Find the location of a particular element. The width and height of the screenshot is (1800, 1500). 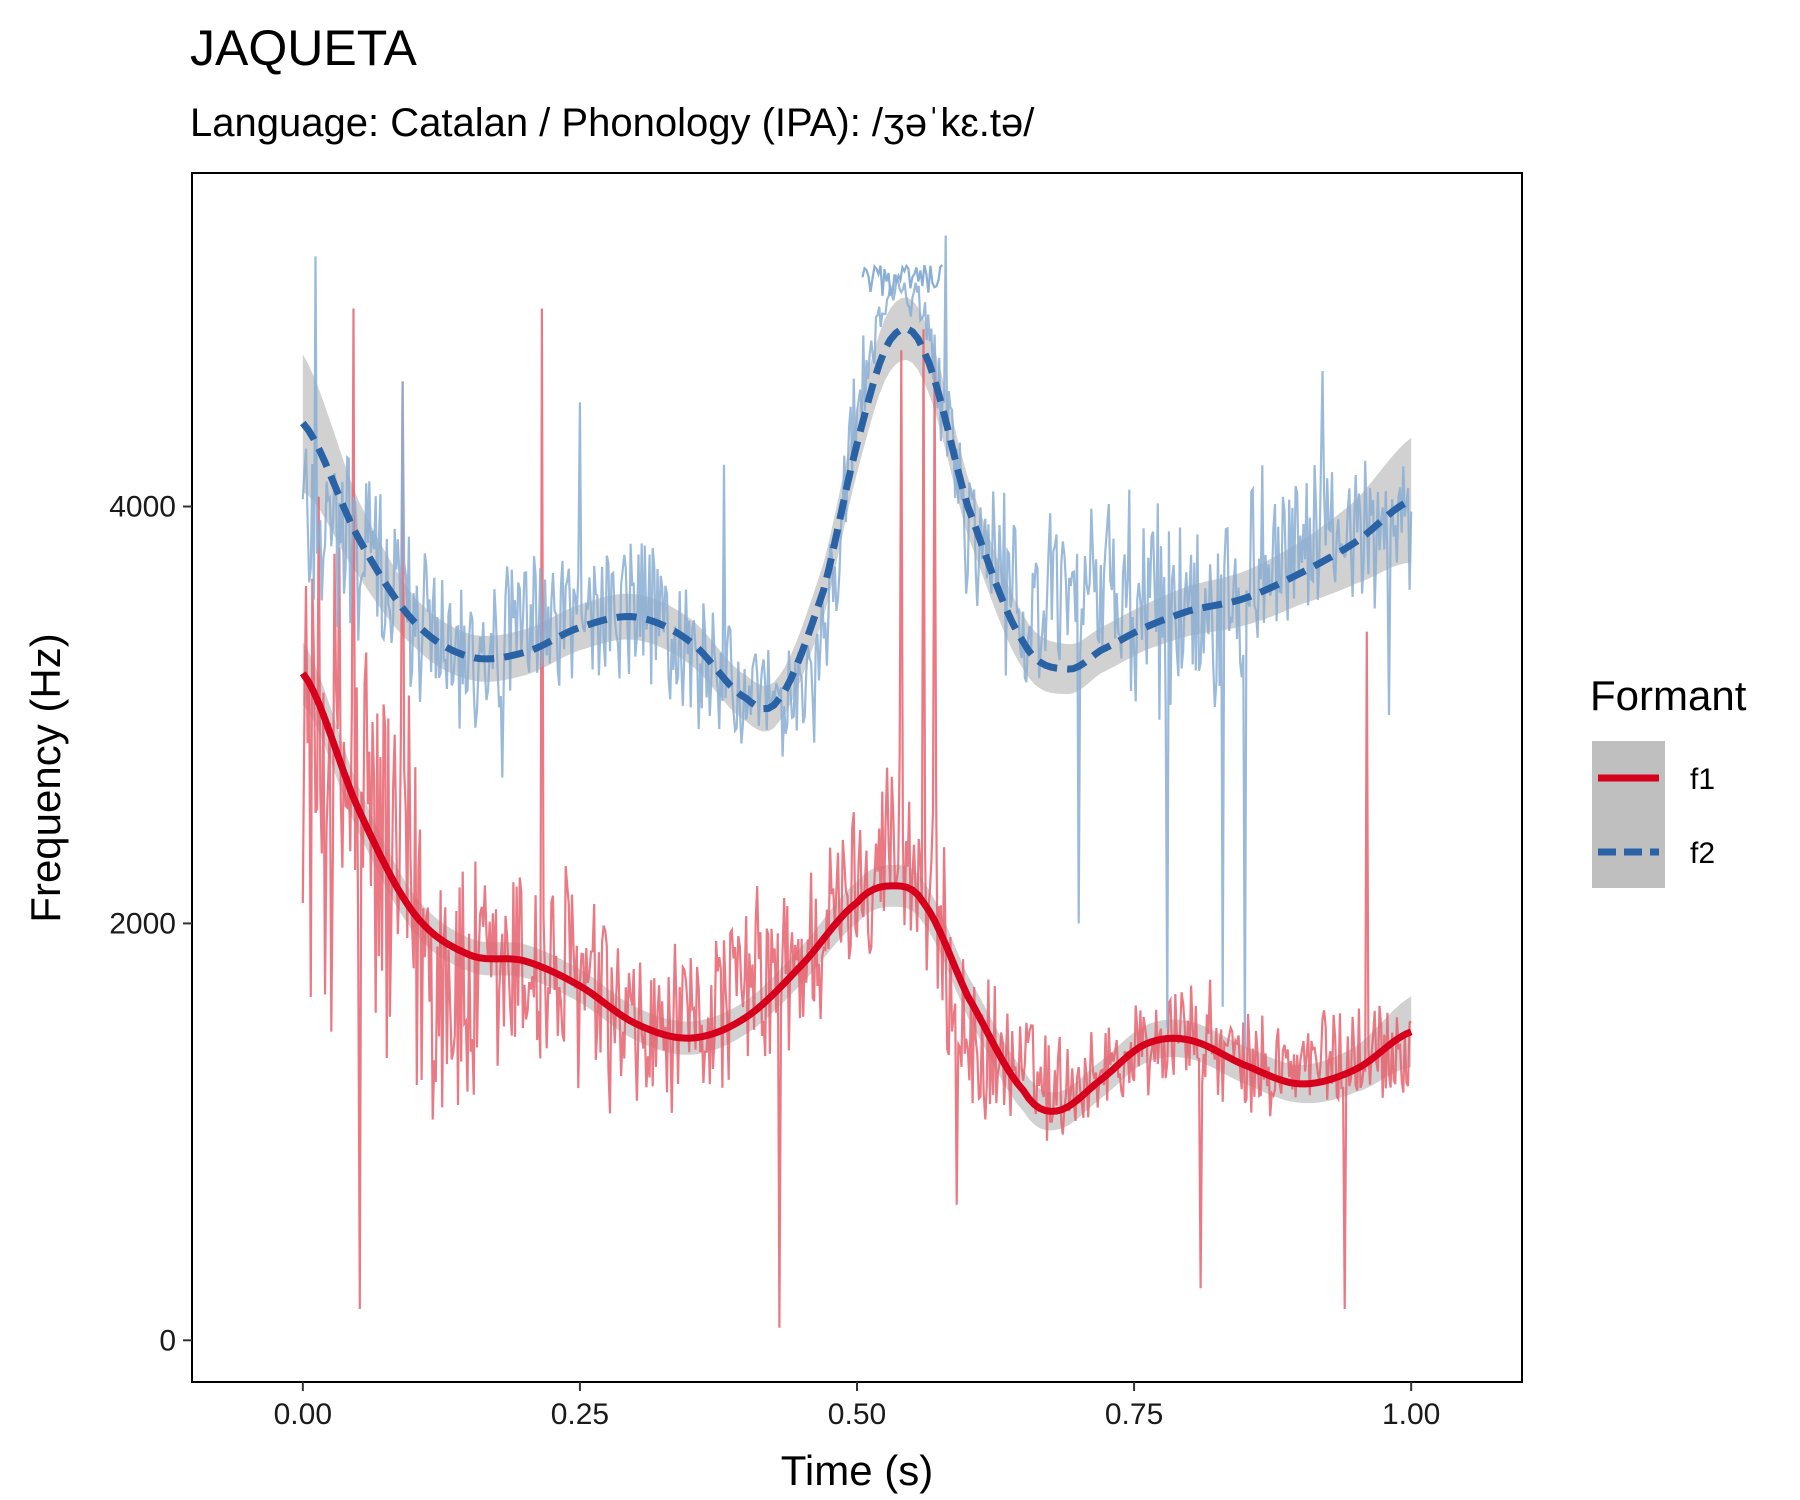

x-axis-label: Time (s) is located at coordinates (857, 1470).